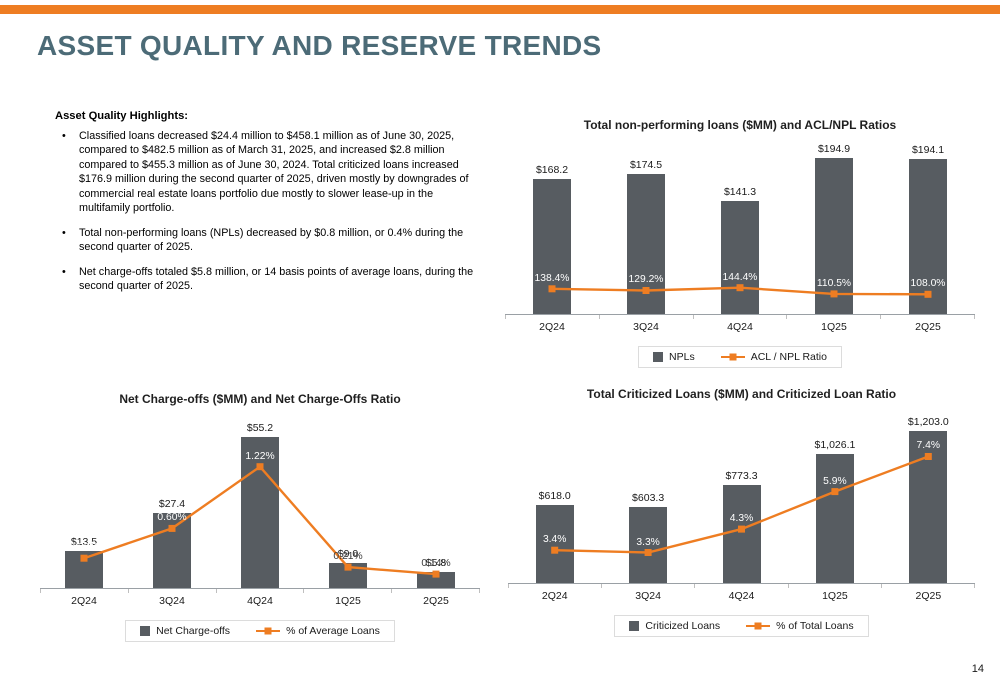  What do you see at coordinates (928, 422) in the screenshot?
I see `bar-value-label: $1,203.0` at bounding box center [928, 422].